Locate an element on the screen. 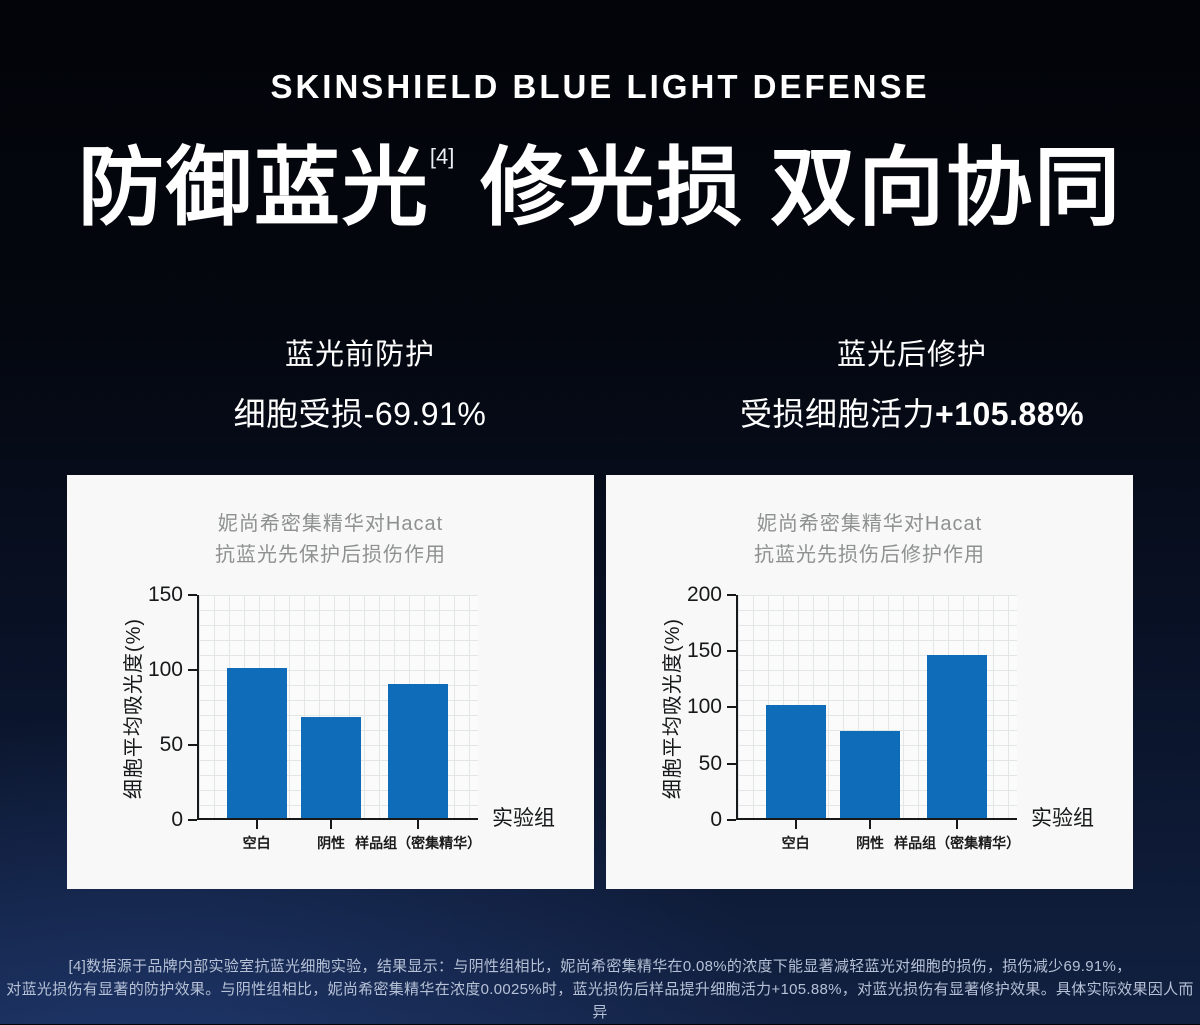 The width and height of the screenshot is (1200, 1025). bar-chart: 细胞平均吸光度(%) 0 50 100 150 空白 阴性 样品组（密集精华） 实验组 is located at coordinates (330, 721).